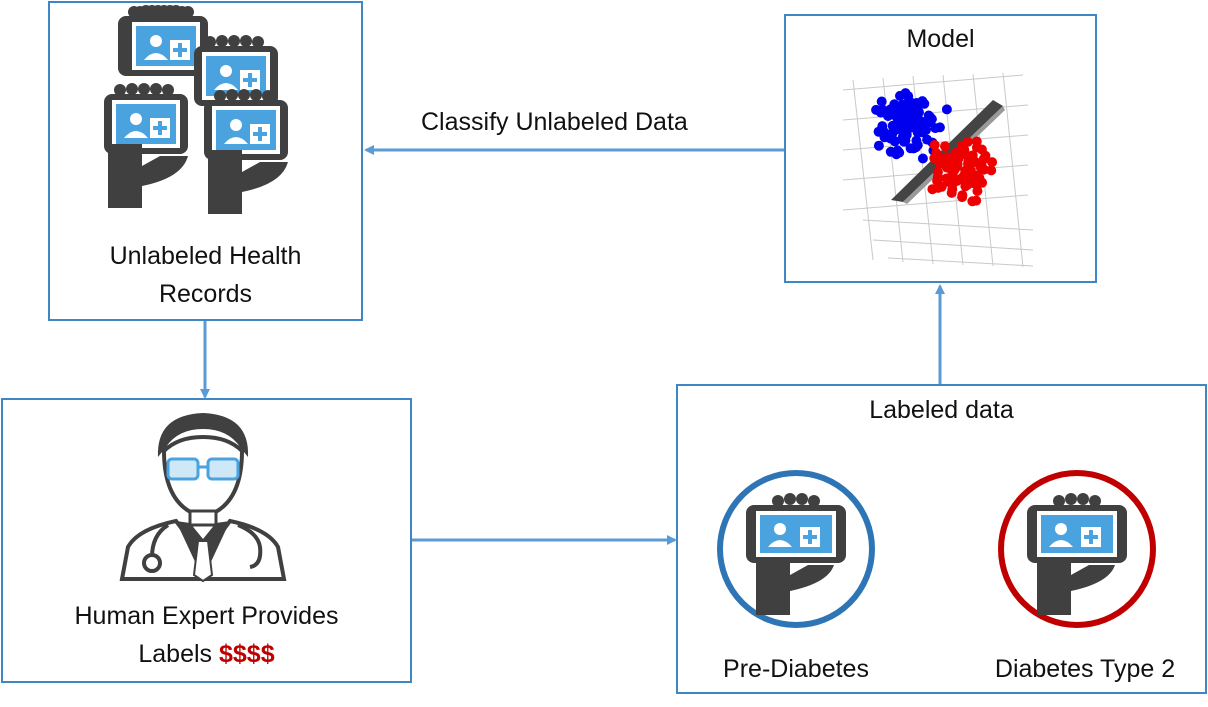 The width and height of the screenshot is (1208, 707). I want to click on diabetes-type2-record-icon, so click(1077, 549).